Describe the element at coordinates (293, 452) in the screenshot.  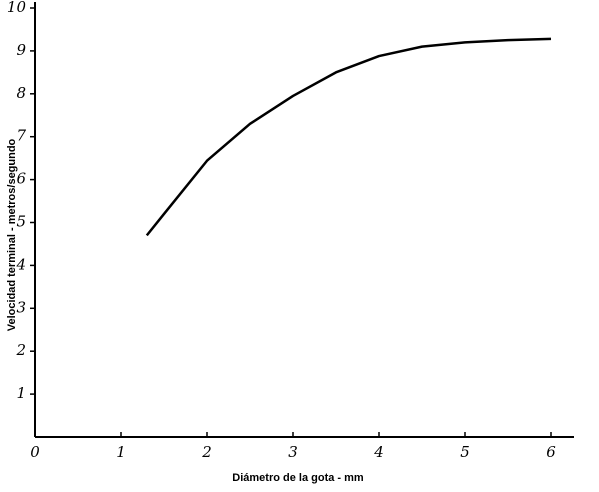
I see `x-tick-label: 3` at that location.